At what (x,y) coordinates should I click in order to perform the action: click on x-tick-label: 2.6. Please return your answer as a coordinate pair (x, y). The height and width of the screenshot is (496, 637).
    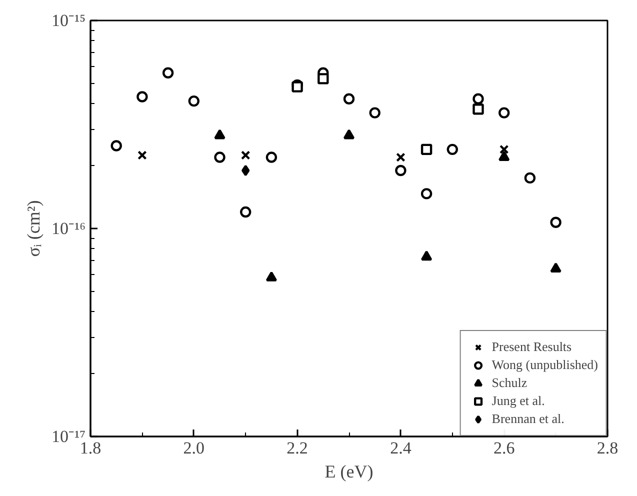
    Looking at the image, I should click on (504, 448).